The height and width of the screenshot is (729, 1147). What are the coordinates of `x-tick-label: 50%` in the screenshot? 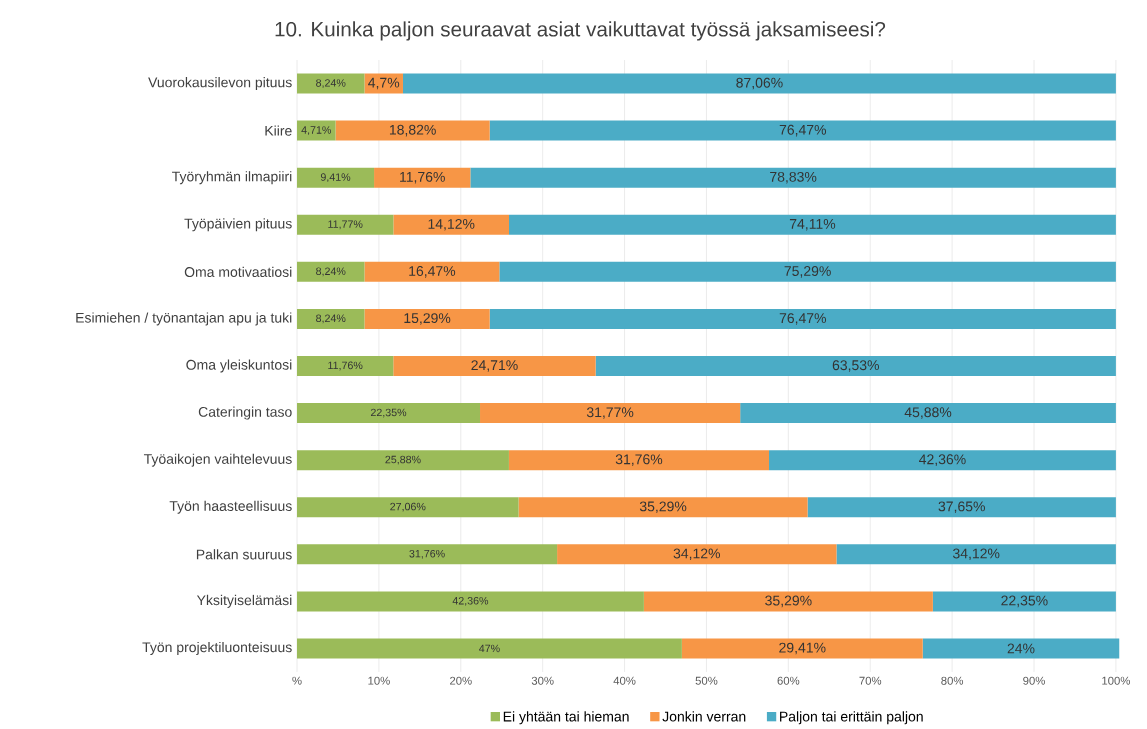 It's located at (706, 680).